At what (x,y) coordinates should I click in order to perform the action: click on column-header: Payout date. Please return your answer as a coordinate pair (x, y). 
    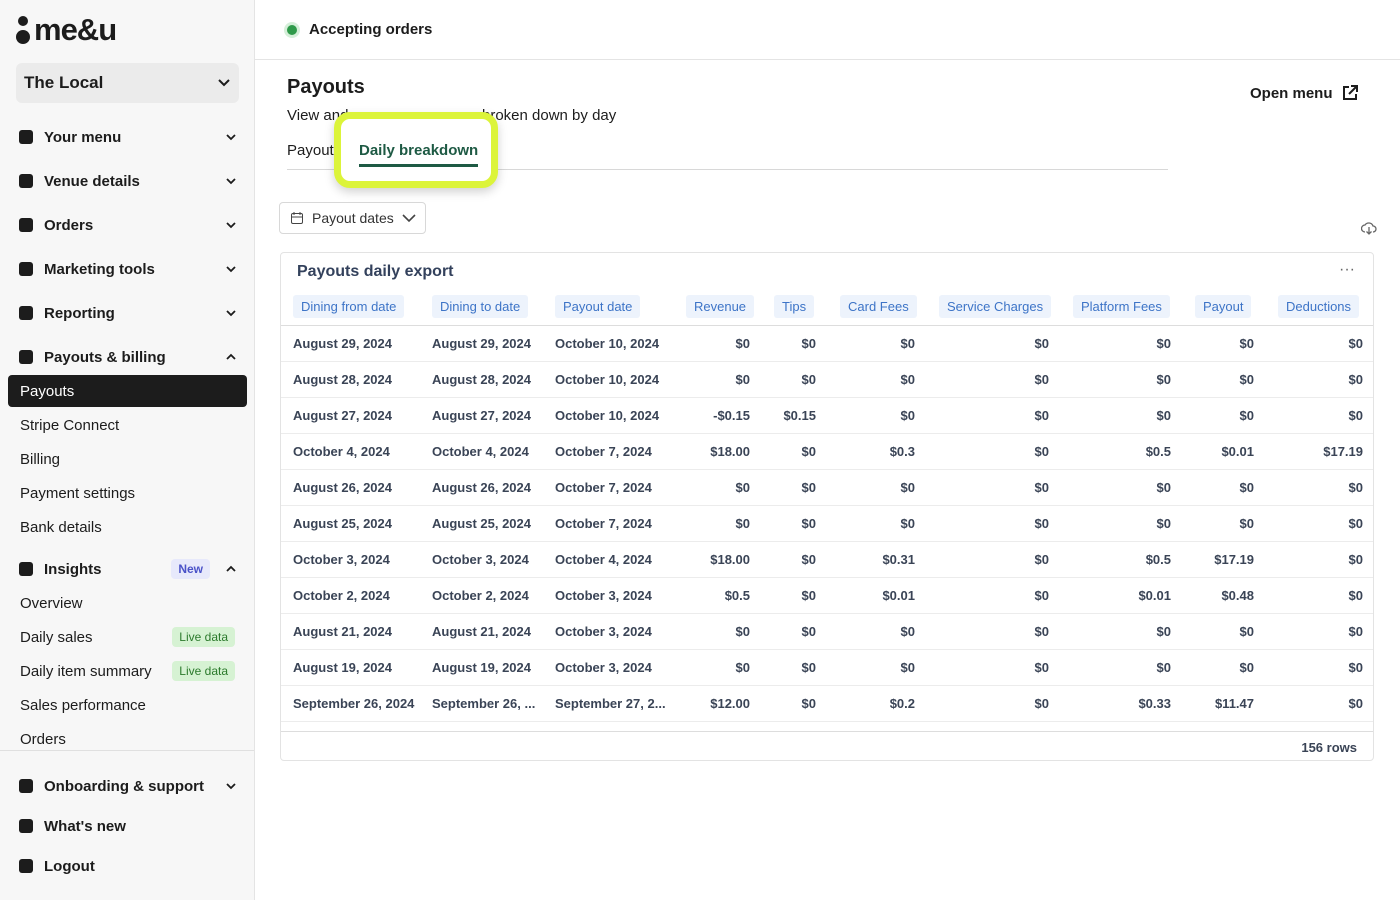
    Looking at the image, I should click on (608, 307).